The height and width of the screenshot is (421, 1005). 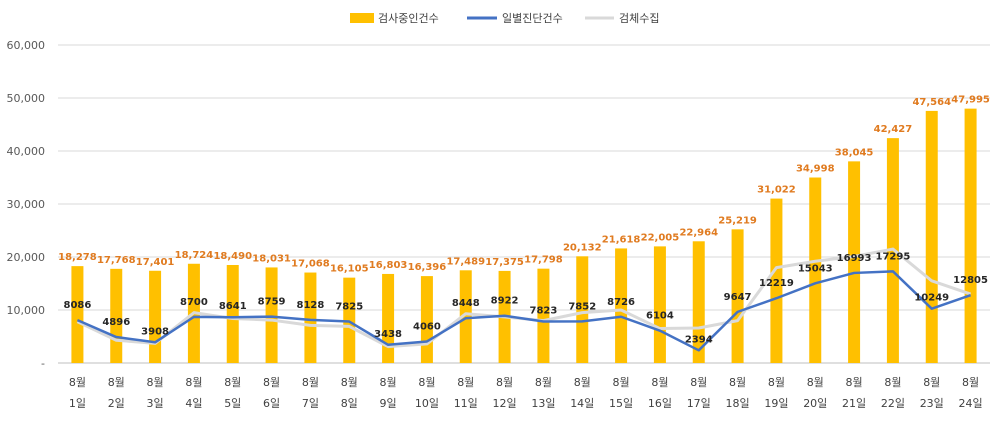 What do you see at coordinates (116, 322) in the screenshot?
I see `line-data-label: 4896` at bounding box center [116, 322].